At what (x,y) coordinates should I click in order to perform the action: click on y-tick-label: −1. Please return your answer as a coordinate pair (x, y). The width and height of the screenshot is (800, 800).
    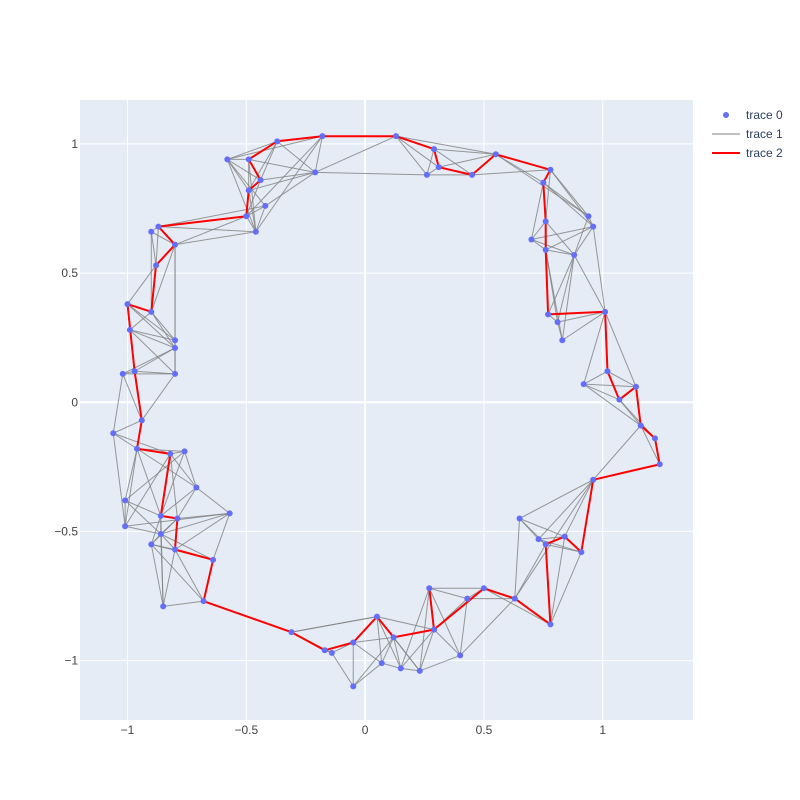
    Looking at the image, I should click on (71, 661).